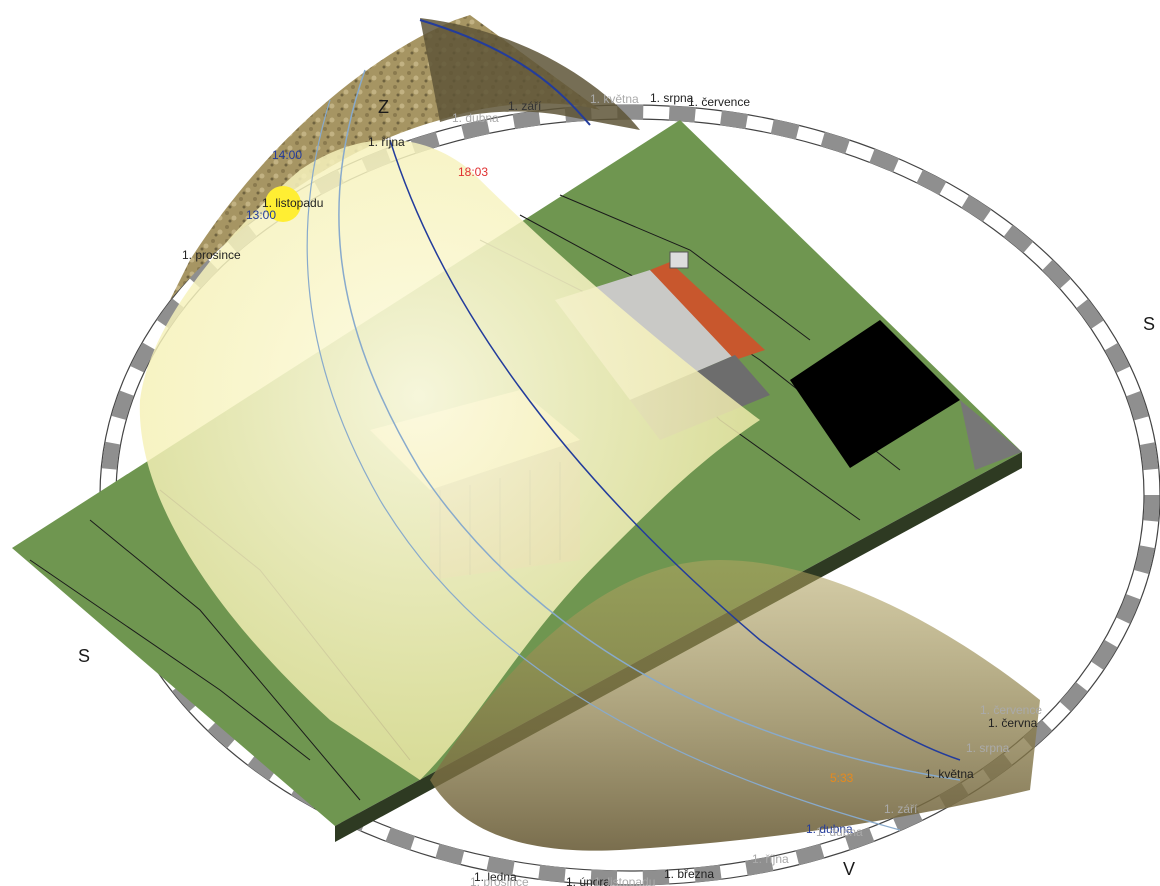 The image size is (1160, 886). Describe the element at coordinates (689, 874) in the screenshot. I see `date-label: 1. března` at that location.